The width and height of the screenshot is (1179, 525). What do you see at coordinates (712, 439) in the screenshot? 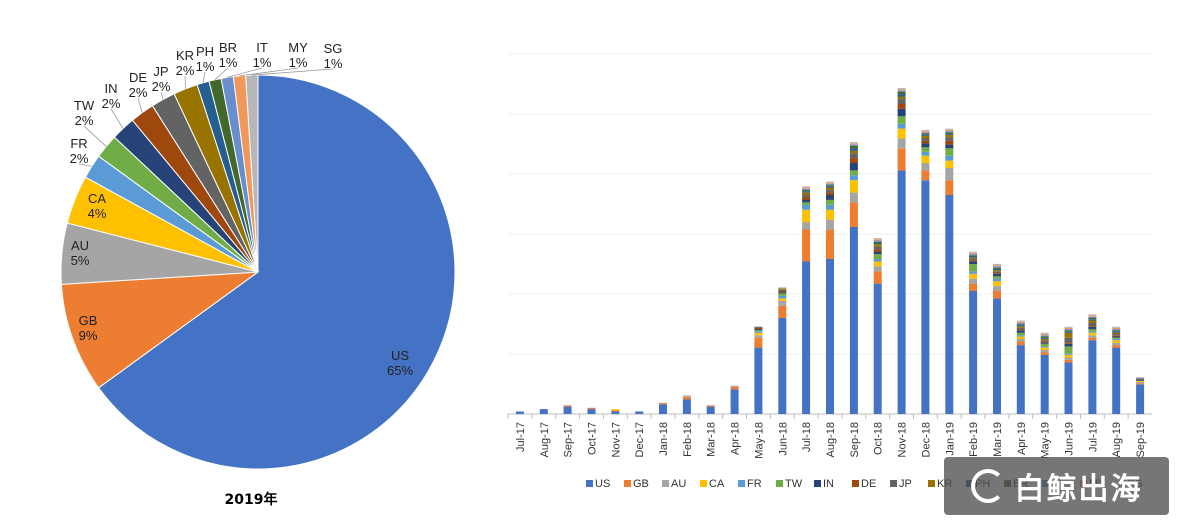
I see `x-tick-label: Mar-18` at bounding box center [712, 439].